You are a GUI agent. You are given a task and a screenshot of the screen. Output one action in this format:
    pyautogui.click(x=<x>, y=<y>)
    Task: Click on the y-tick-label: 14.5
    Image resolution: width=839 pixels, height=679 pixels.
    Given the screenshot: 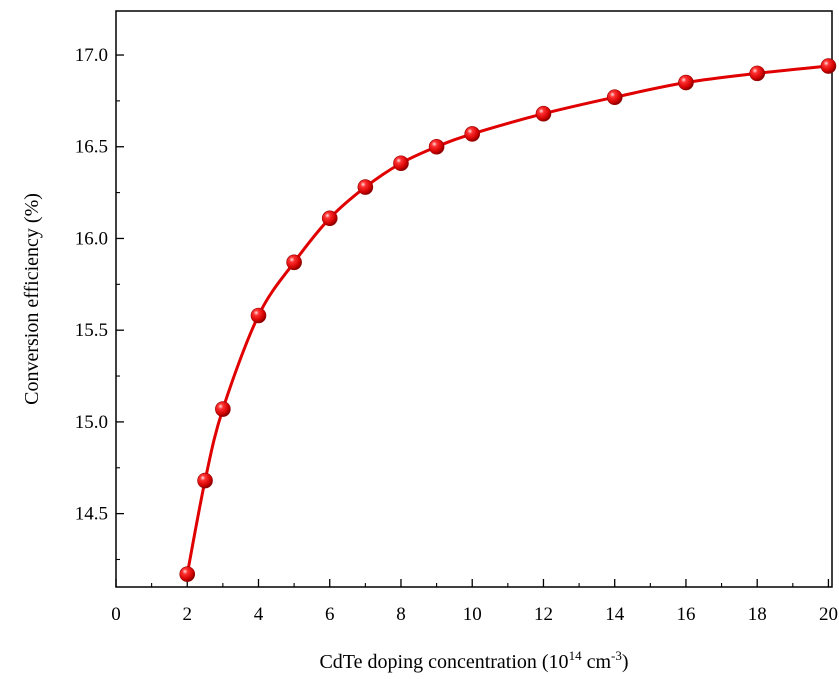 What is the action you would take?
    pyautogui.click(x=91, y=514)
    